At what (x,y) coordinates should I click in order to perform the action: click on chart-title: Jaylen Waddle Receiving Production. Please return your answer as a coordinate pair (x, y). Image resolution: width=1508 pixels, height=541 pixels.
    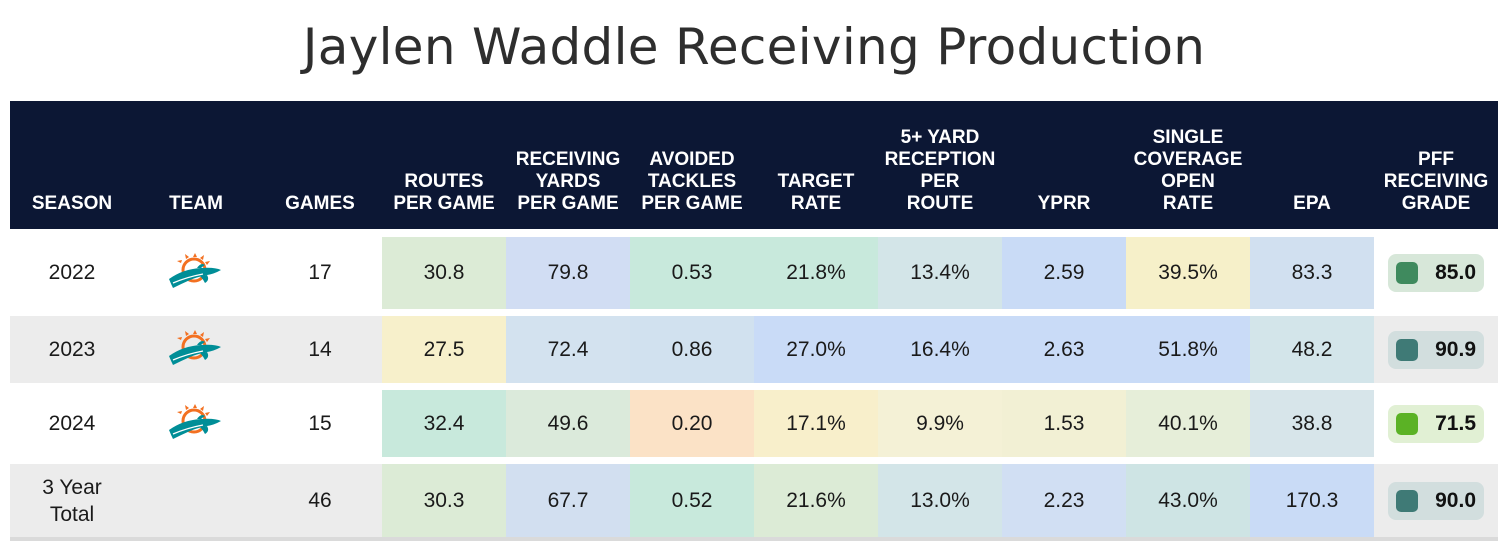
    Looking at the image, I should click on (754, 47).